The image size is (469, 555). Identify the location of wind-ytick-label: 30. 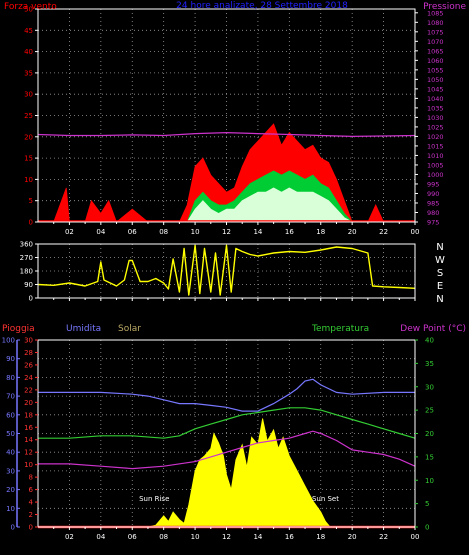
(28, 95).